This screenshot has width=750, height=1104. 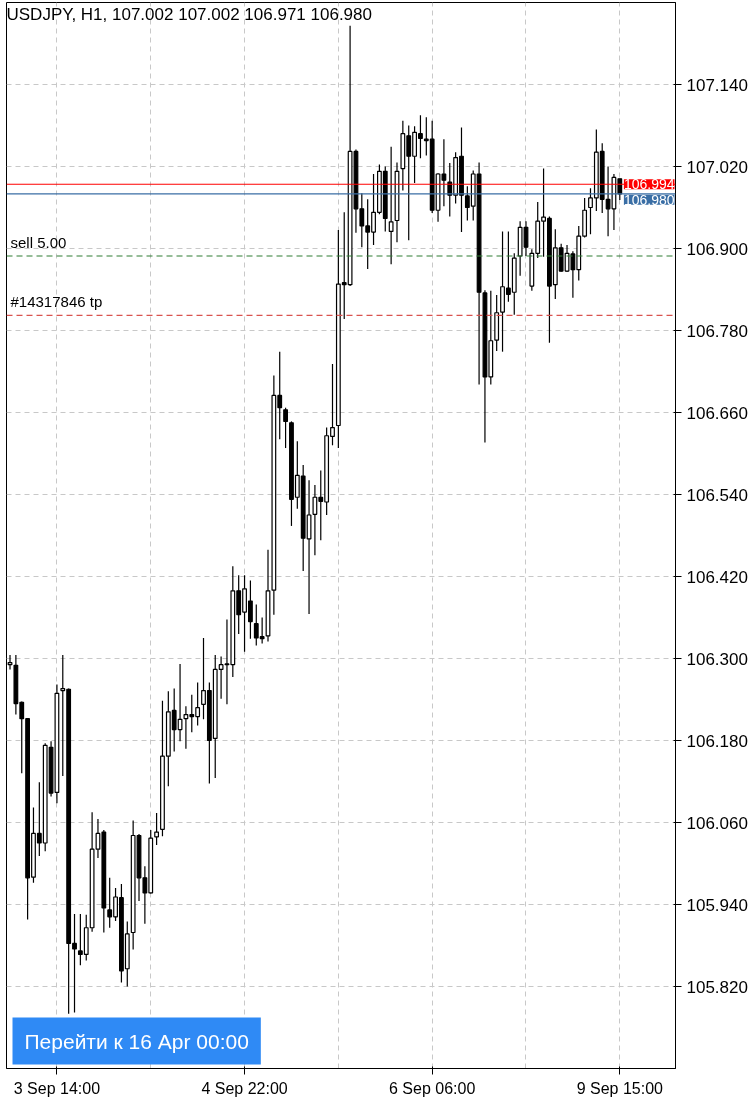 I want to click on x-tick-label: 6 Sep 06:00, so click(x=432, y=1088).